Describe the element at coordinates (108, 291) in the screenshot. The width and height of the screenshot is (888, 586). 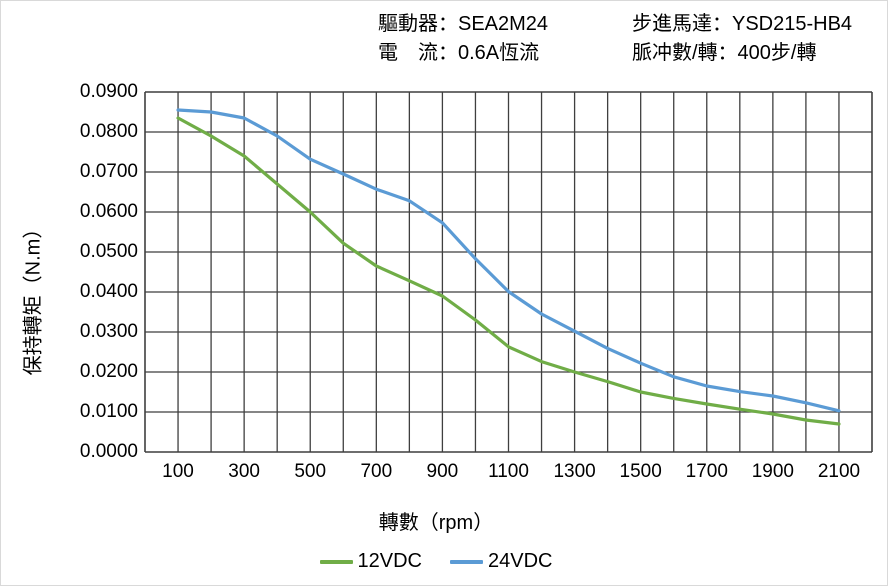
I see `y-tick-label: 0.0400` at that location.